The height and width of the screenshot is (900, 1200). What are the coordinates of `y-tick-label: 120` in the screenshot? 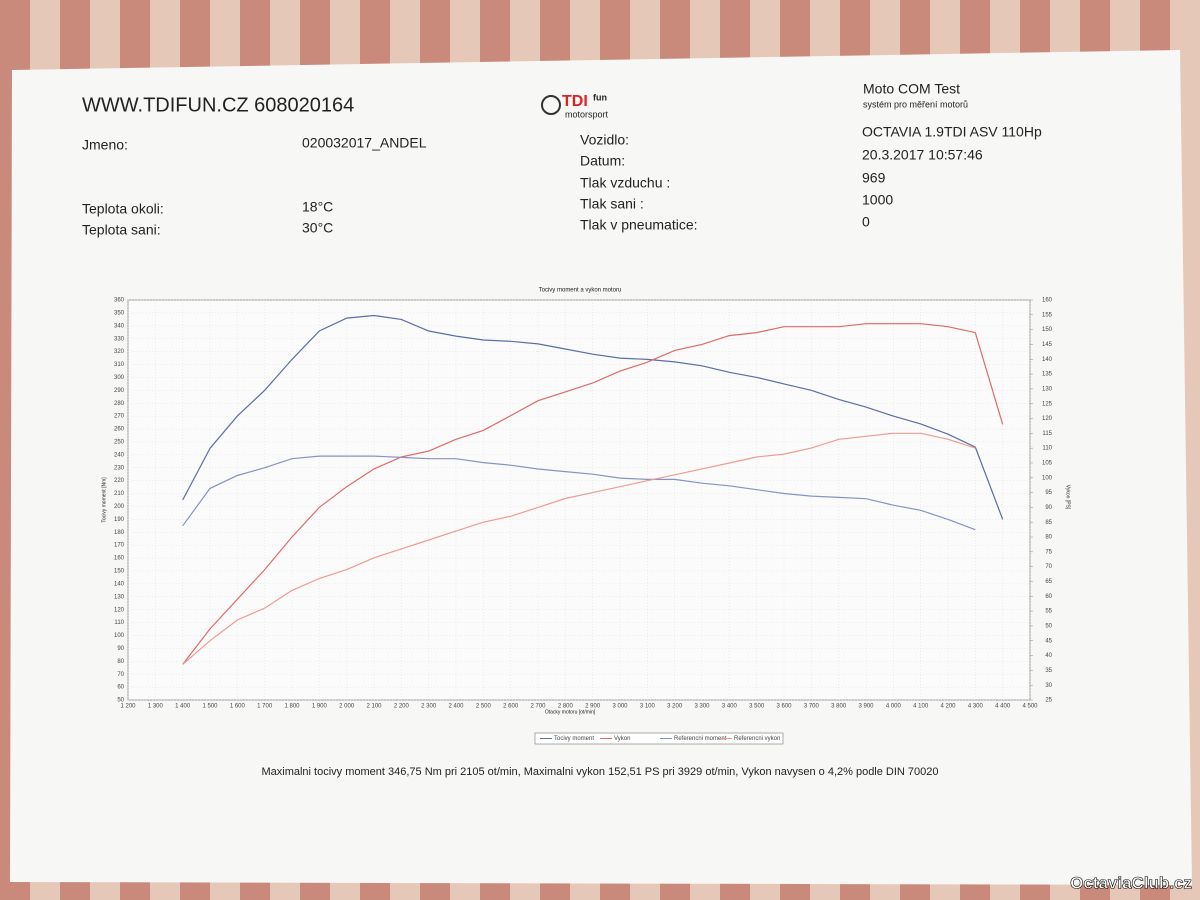 It's located at (119, 610).